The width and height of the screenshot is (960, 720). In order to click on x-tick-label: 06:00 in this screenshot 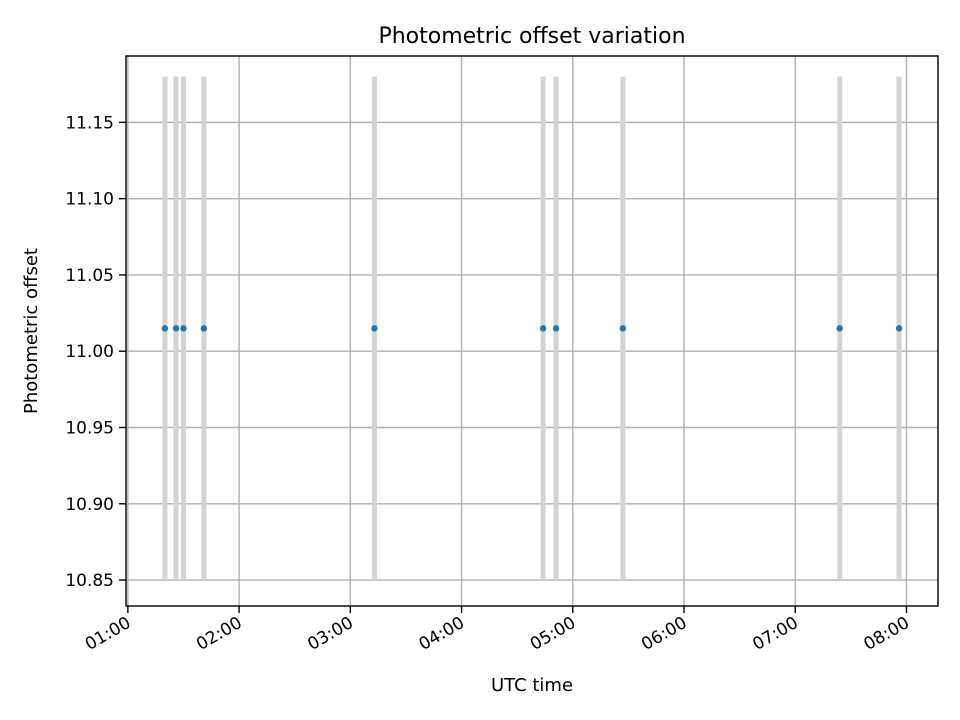, I will do `click(664, 634)`.